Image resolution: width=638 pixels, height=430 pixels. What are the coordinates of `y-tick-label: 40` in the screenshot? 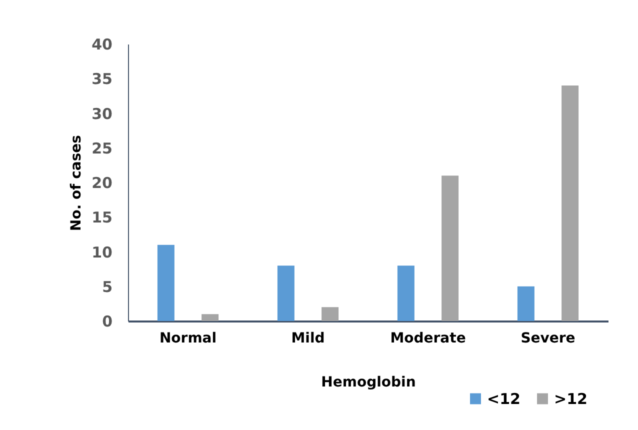 It's located at (102, 45).